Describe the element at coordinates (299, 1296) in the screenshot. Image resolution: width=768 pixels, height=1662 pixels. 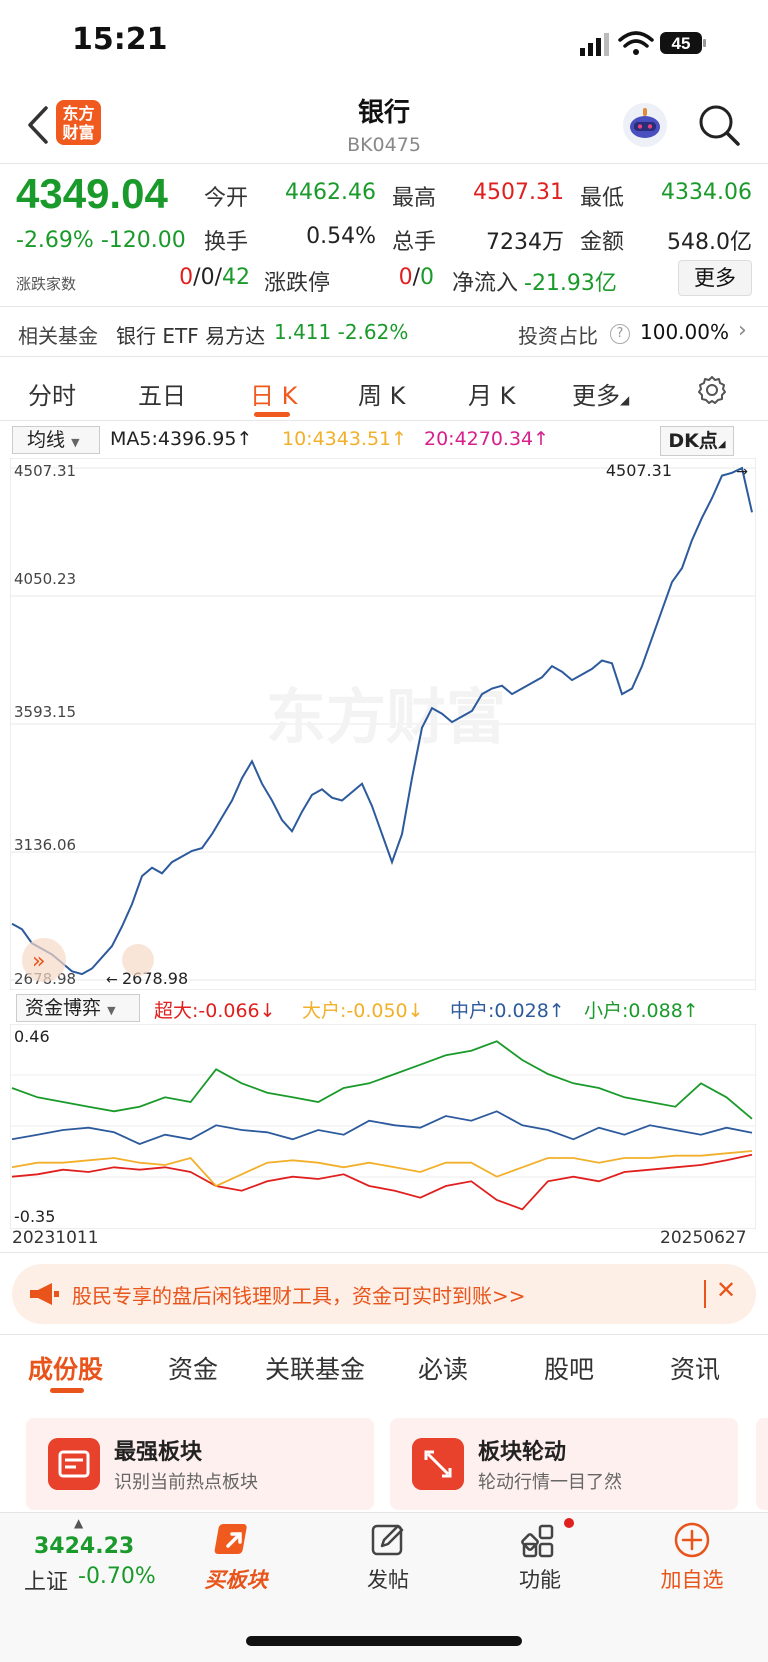
I see `banner-text: 股民专享的盘后闲钱理财工具，资金可实时到账>>` at that location.